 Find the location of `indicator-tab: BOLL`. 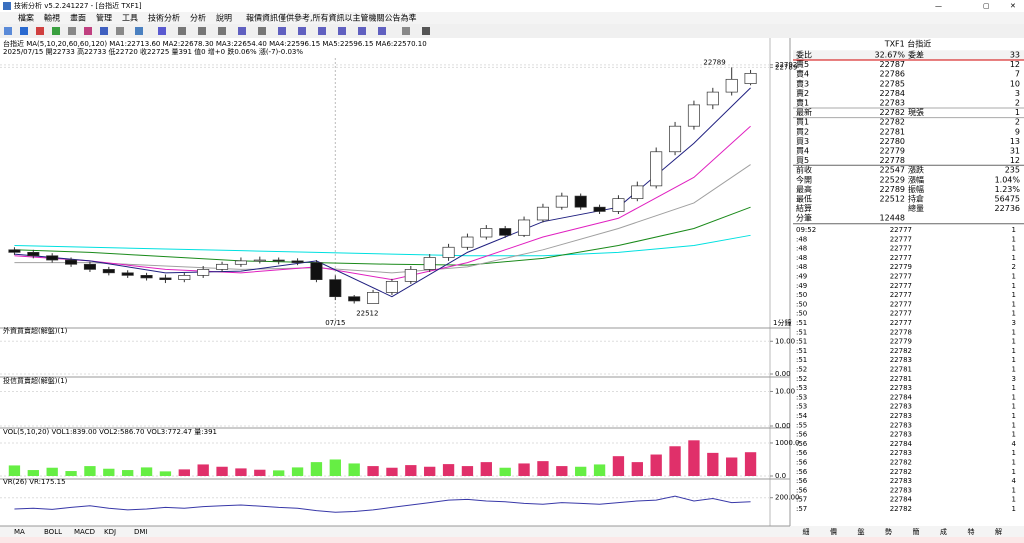

indicator-tab: BOLL is located at coordinates (53, 532).